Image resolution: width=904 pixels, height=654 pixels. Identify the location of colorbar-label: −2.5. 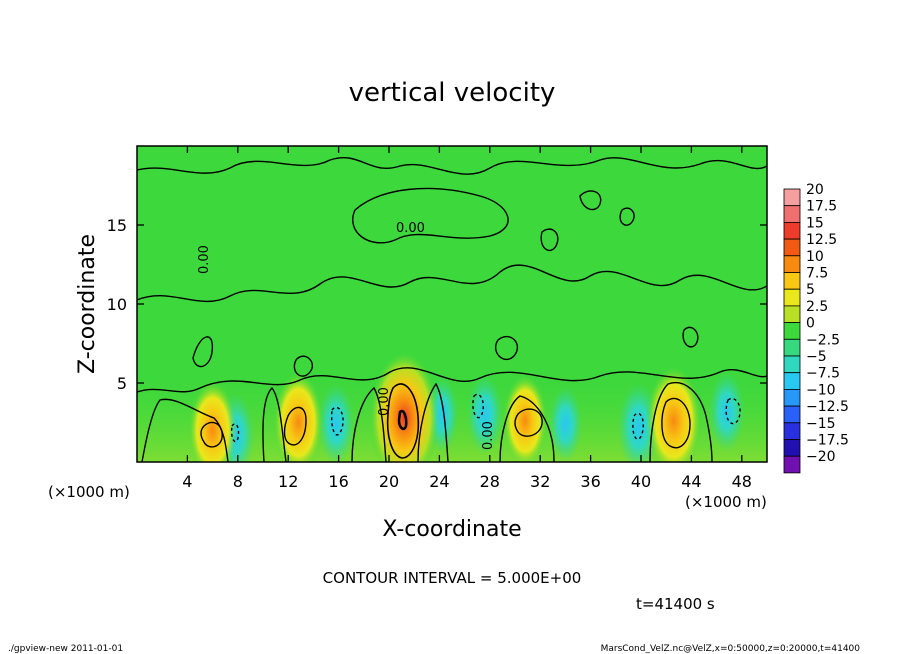
(823, 340).